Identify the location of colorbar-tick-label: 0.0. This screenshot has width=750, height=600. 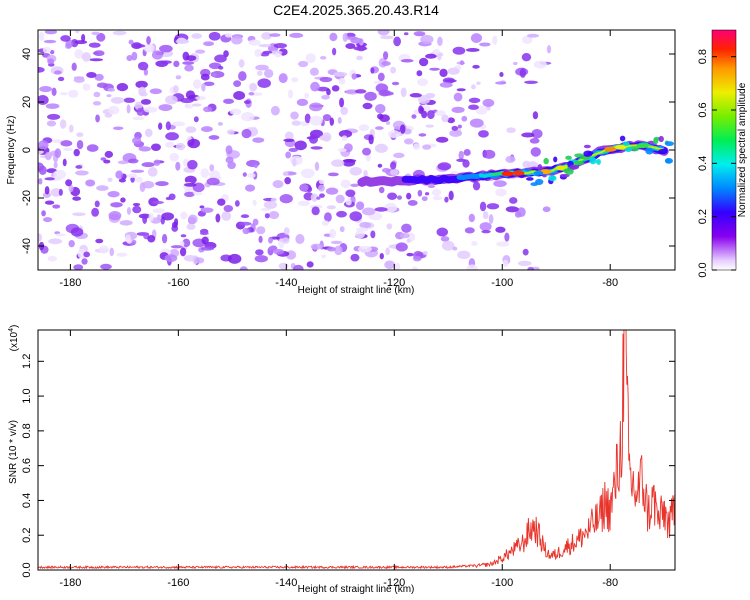
(703, 269).